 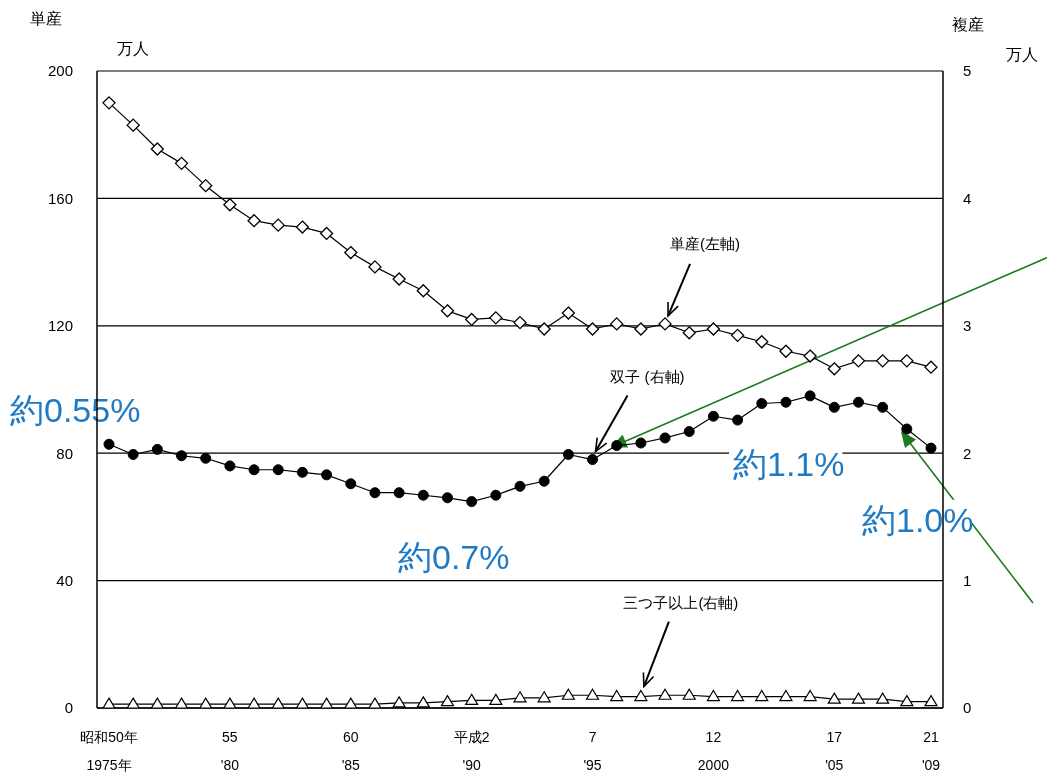 What do you see at coordinates (60, 326) in the screenshot?
I see `y-tick-label: 120` at bounding box center [60, 326].